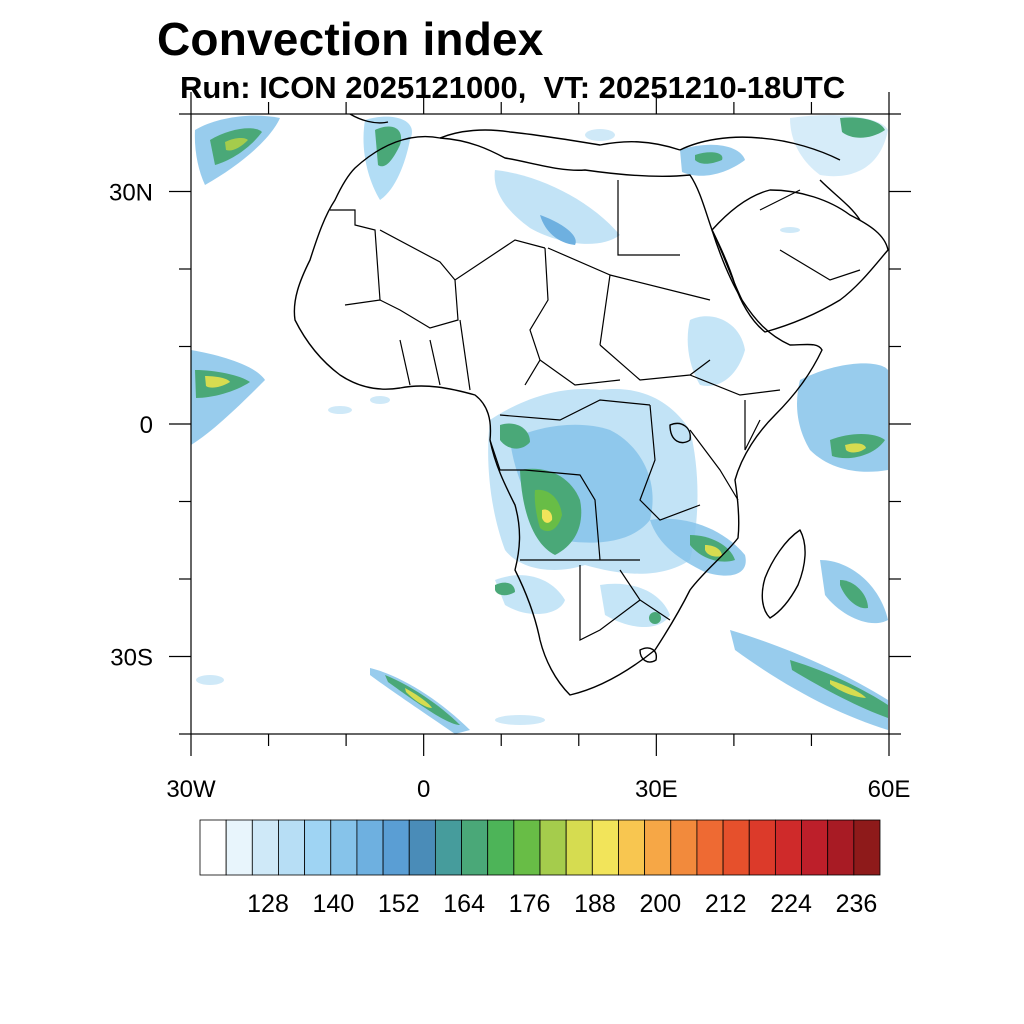 The image size is (1024, 1024). I want to click on red-sea-coast, so click(727, 265).